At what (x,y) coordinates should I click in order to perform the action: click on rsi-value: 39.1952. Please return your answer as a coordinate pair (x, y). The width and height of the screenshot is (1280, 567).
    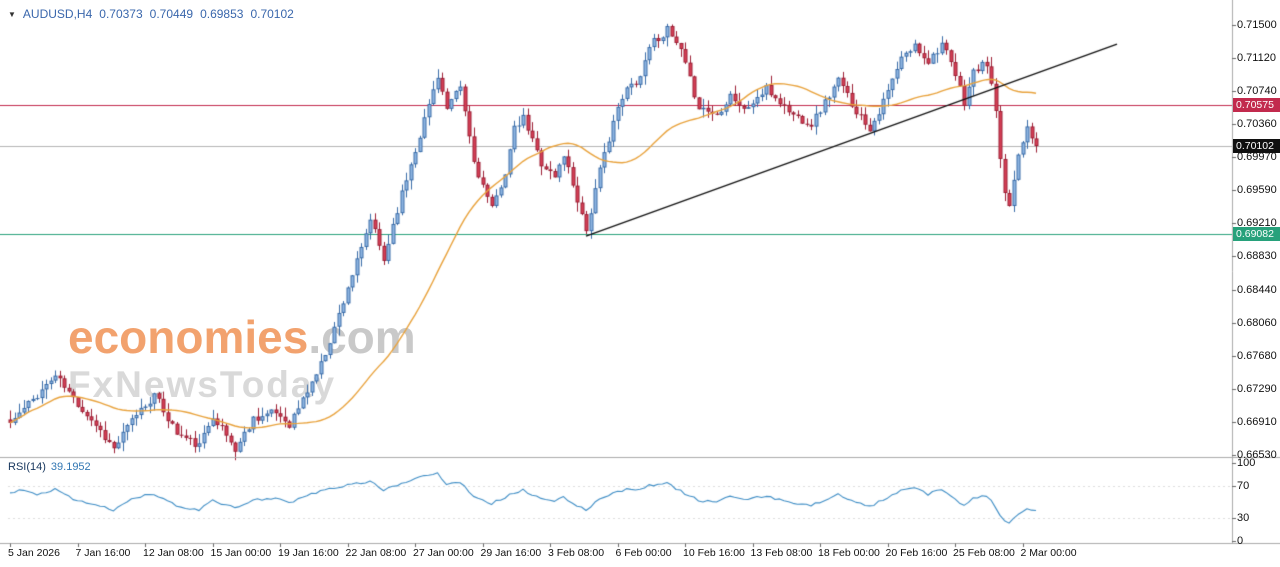
    Looking at the image, I should click on (70, 467).